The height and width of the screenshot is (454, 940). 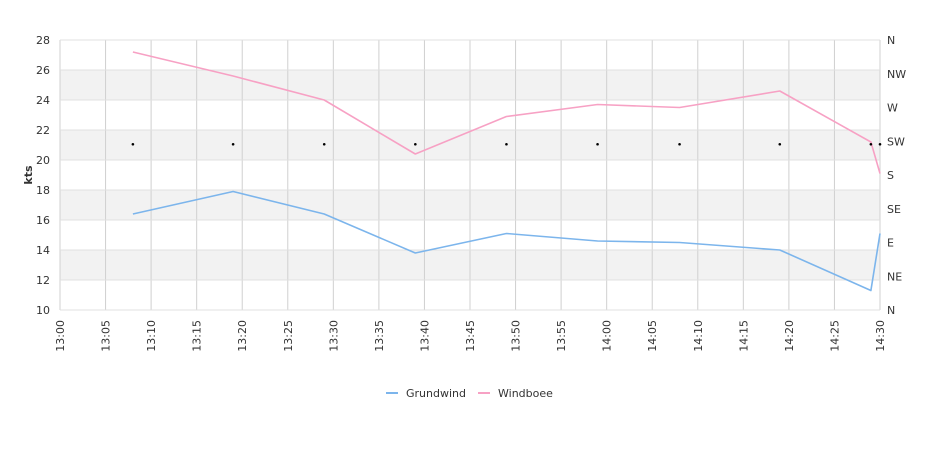 I want to click on x-tick-label: 14:05, so click(x=652, y=336).